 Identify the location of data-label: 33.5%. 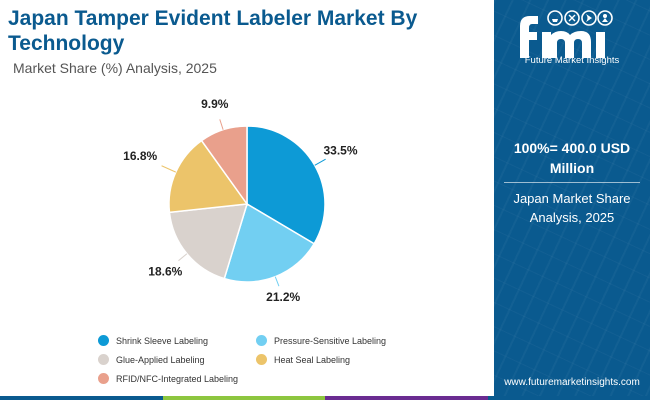
(340, 151).